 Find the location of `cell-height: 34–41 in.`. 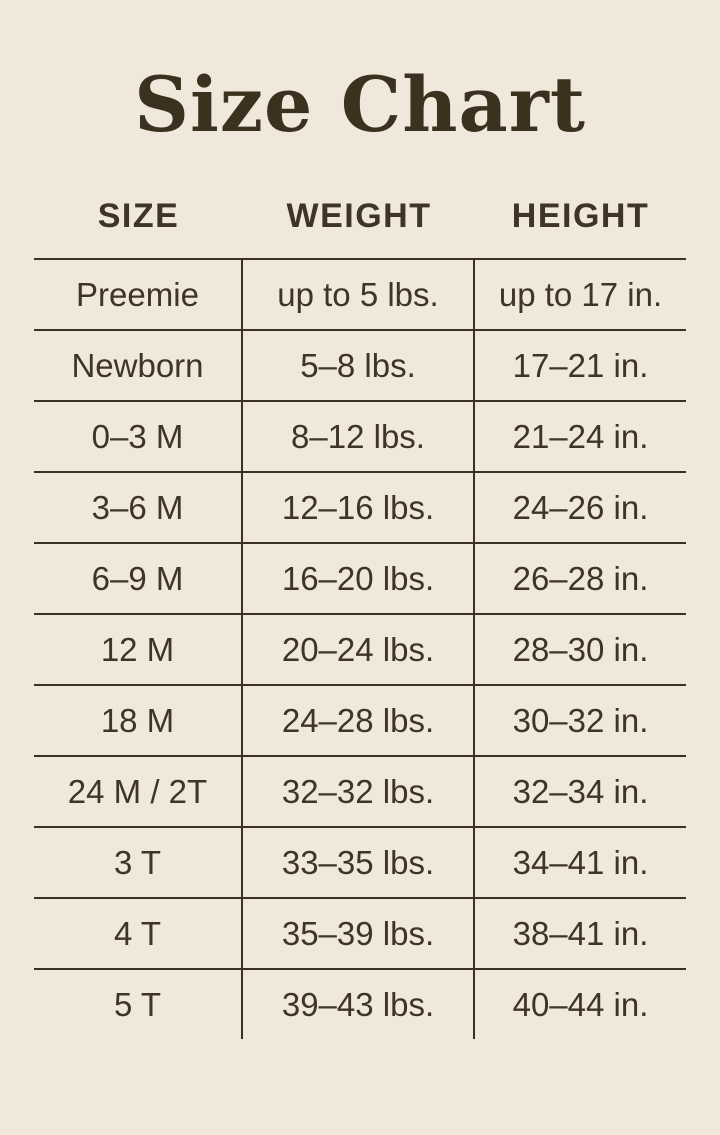

cell-height: 34–41 in. is located at coordinates (580, 862).